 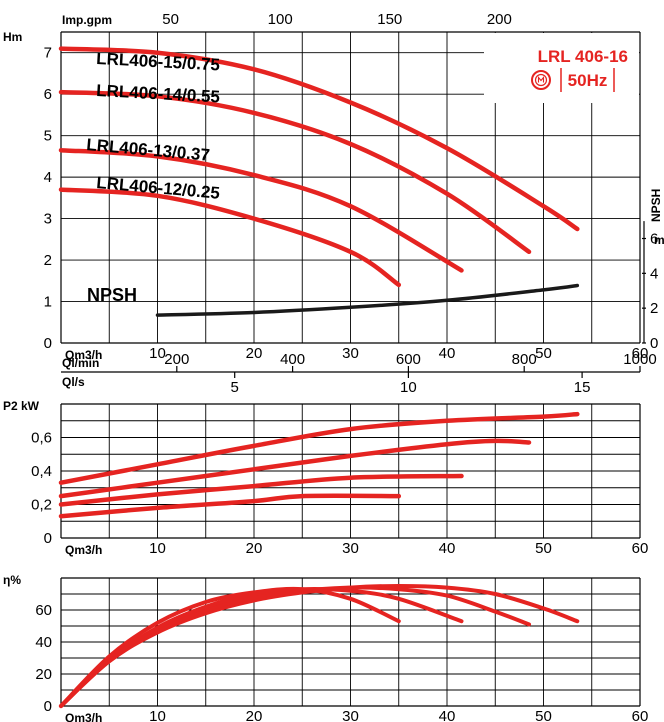 I want to click on efficiency-ytick-label: 40, so click(x=43, y=642).